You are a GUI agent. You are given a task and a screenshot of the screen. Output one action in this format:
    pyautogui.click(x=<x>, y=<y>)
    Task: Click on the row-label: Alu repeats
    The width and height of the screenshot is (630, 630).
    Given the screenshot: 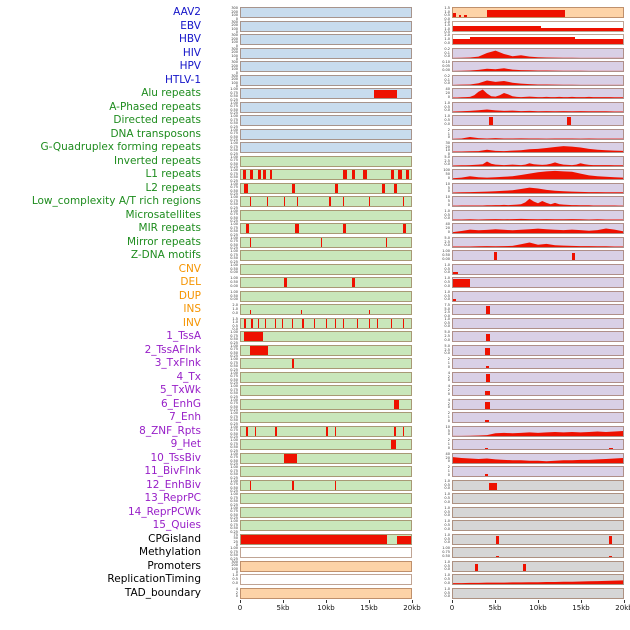 What is the action you would take?
    pyautogui.click(x=171, y=93)
    